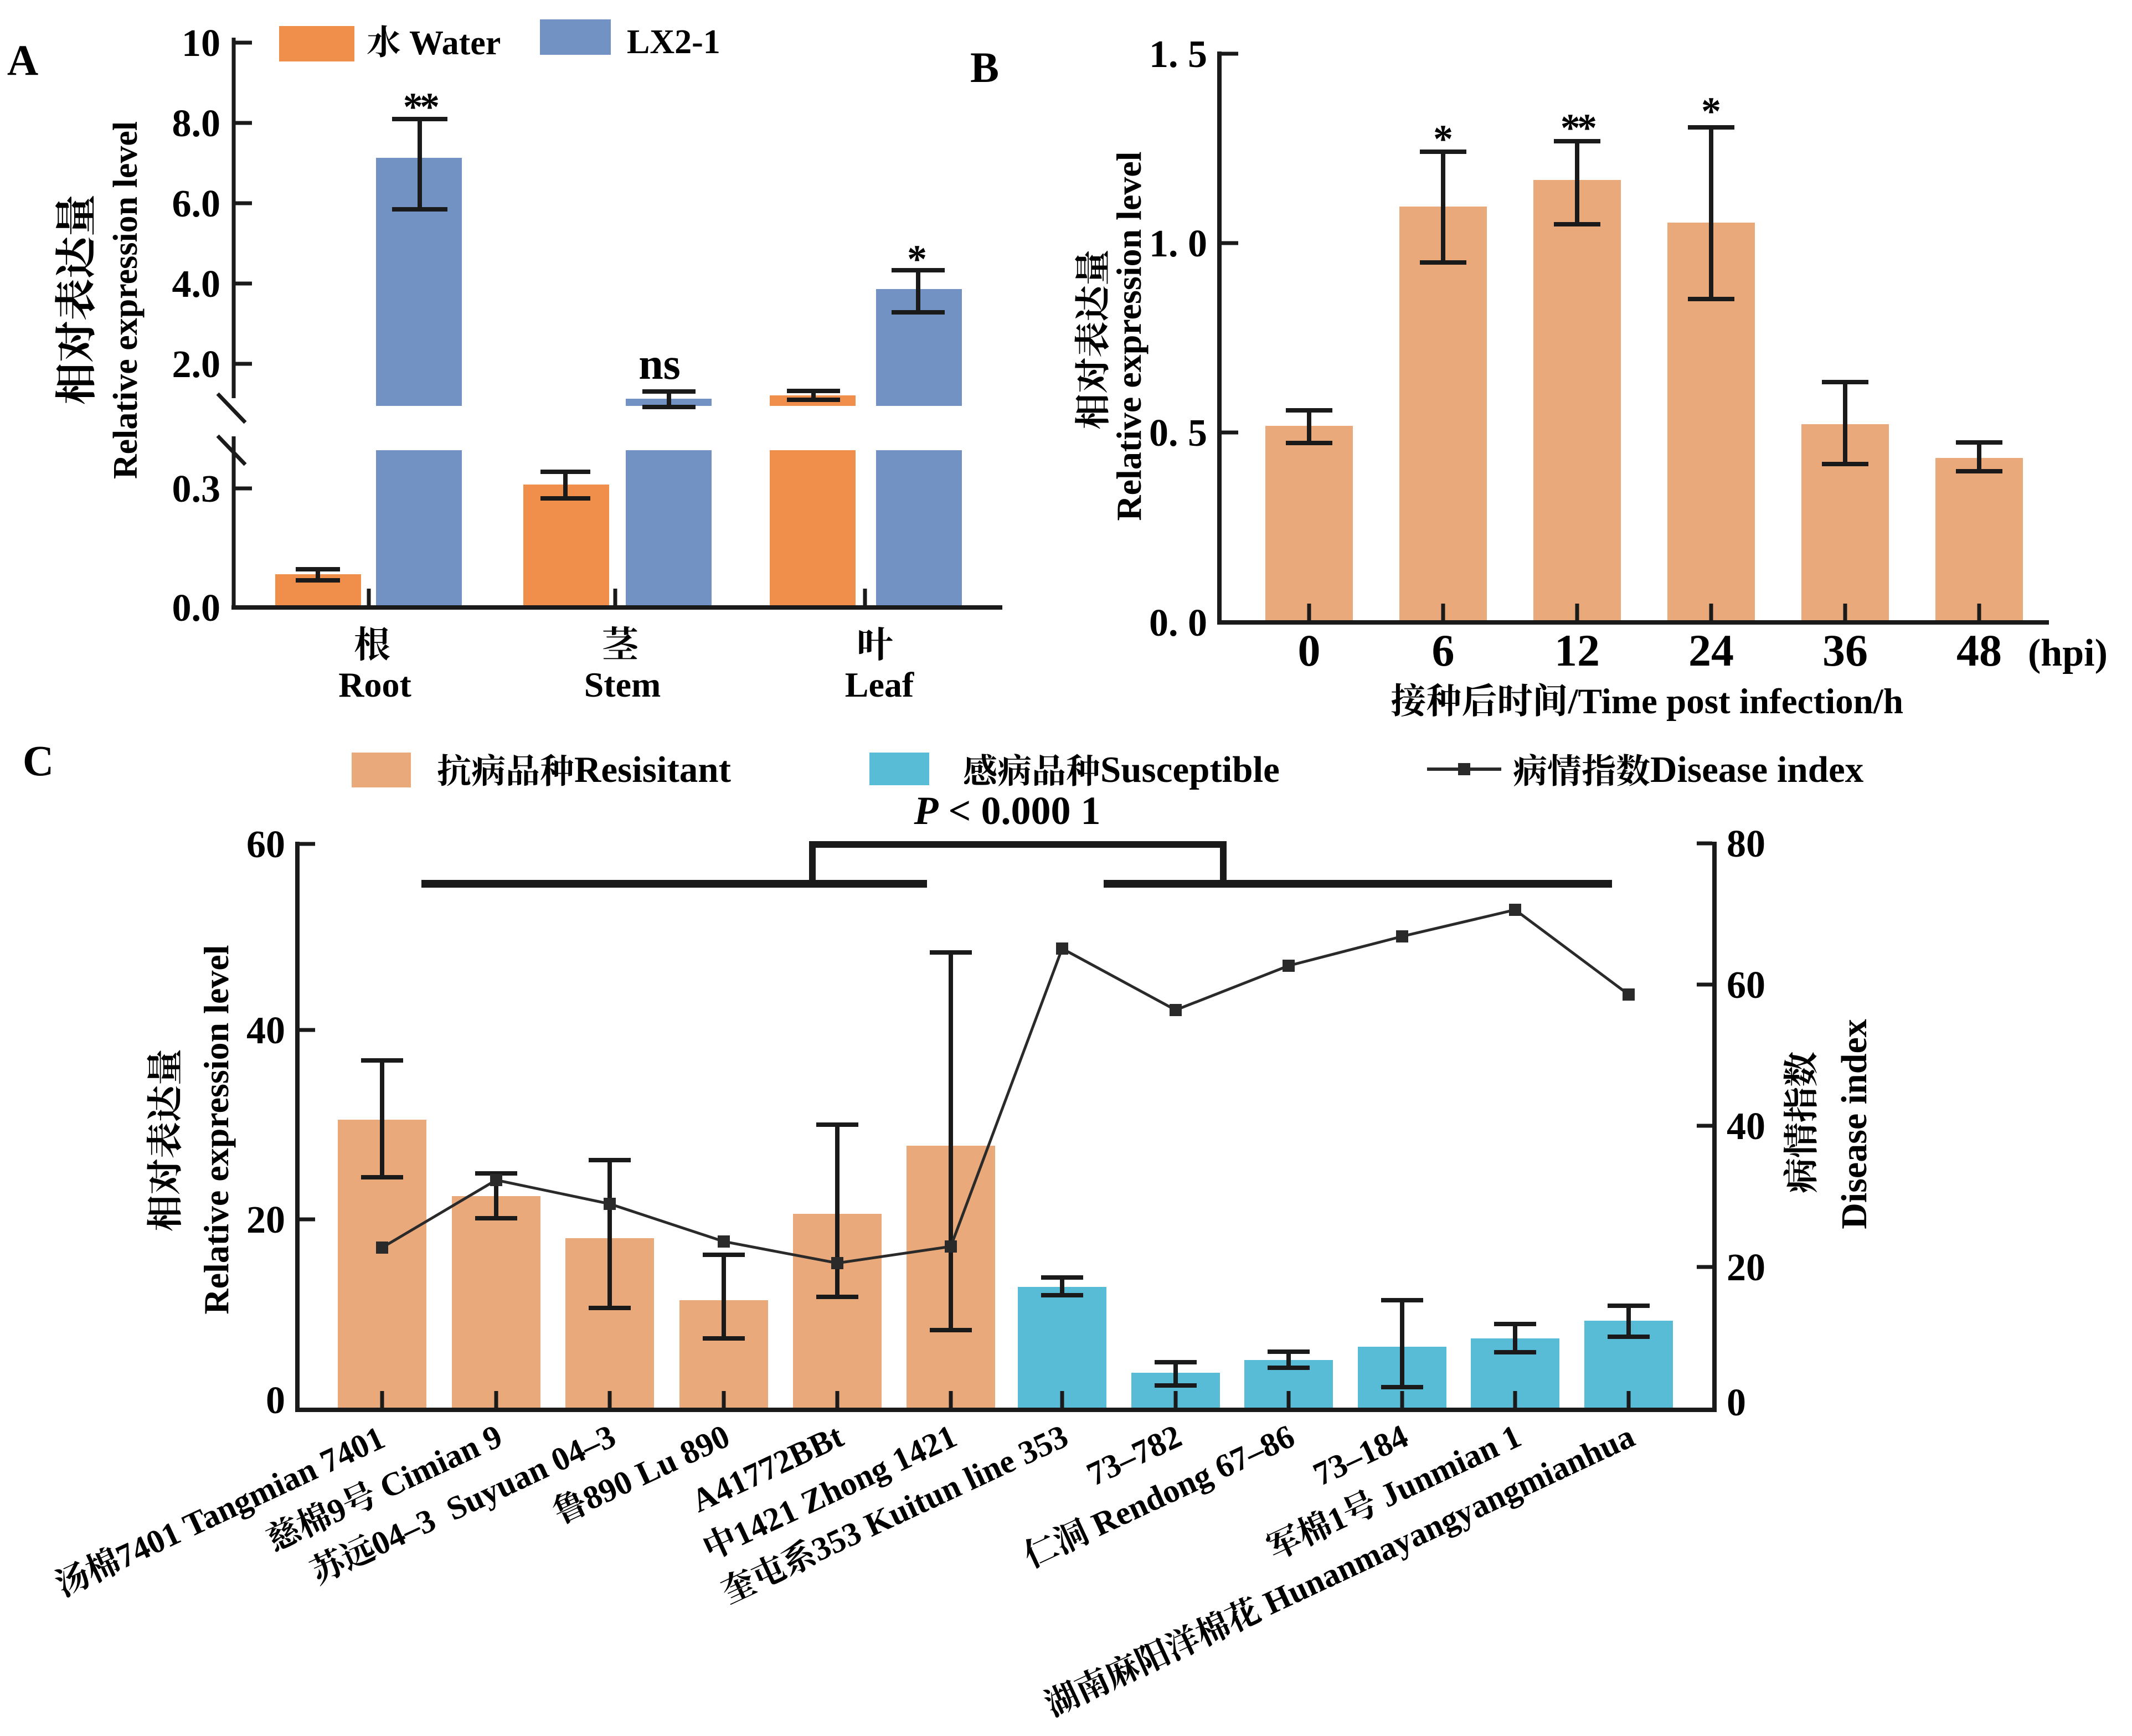  What do you see at coordinates (673, 42) in the screenshot?
I see `svg-text: LX2-1` at bounding box center [673, 42].